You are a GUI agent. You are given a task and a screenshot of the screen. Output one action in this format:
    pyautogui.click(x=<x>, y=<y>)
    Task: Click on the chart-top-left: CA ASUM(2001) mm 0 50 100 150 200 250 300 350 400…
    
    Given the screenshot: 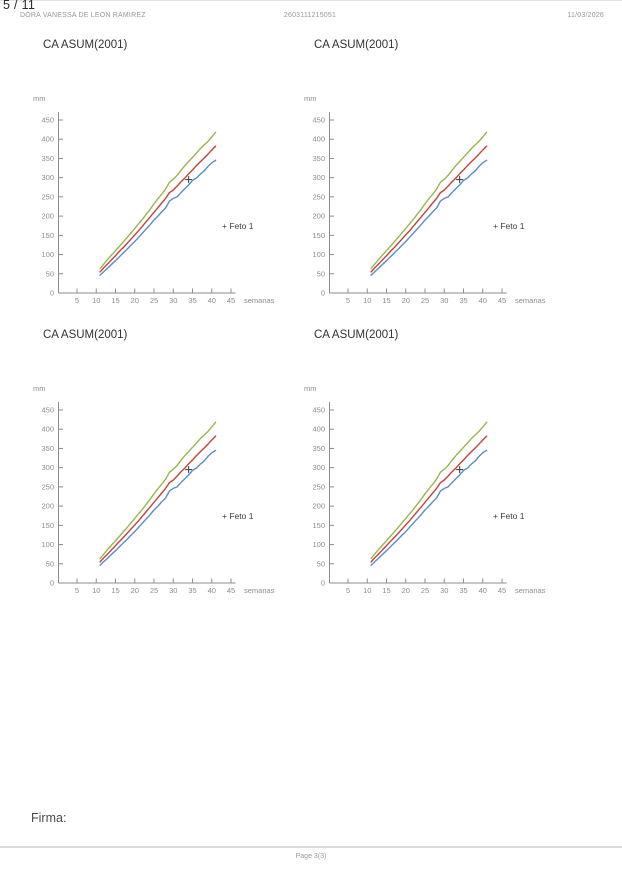 What is the action you would take?
    pyautogui.click(x=165, y=180)
    